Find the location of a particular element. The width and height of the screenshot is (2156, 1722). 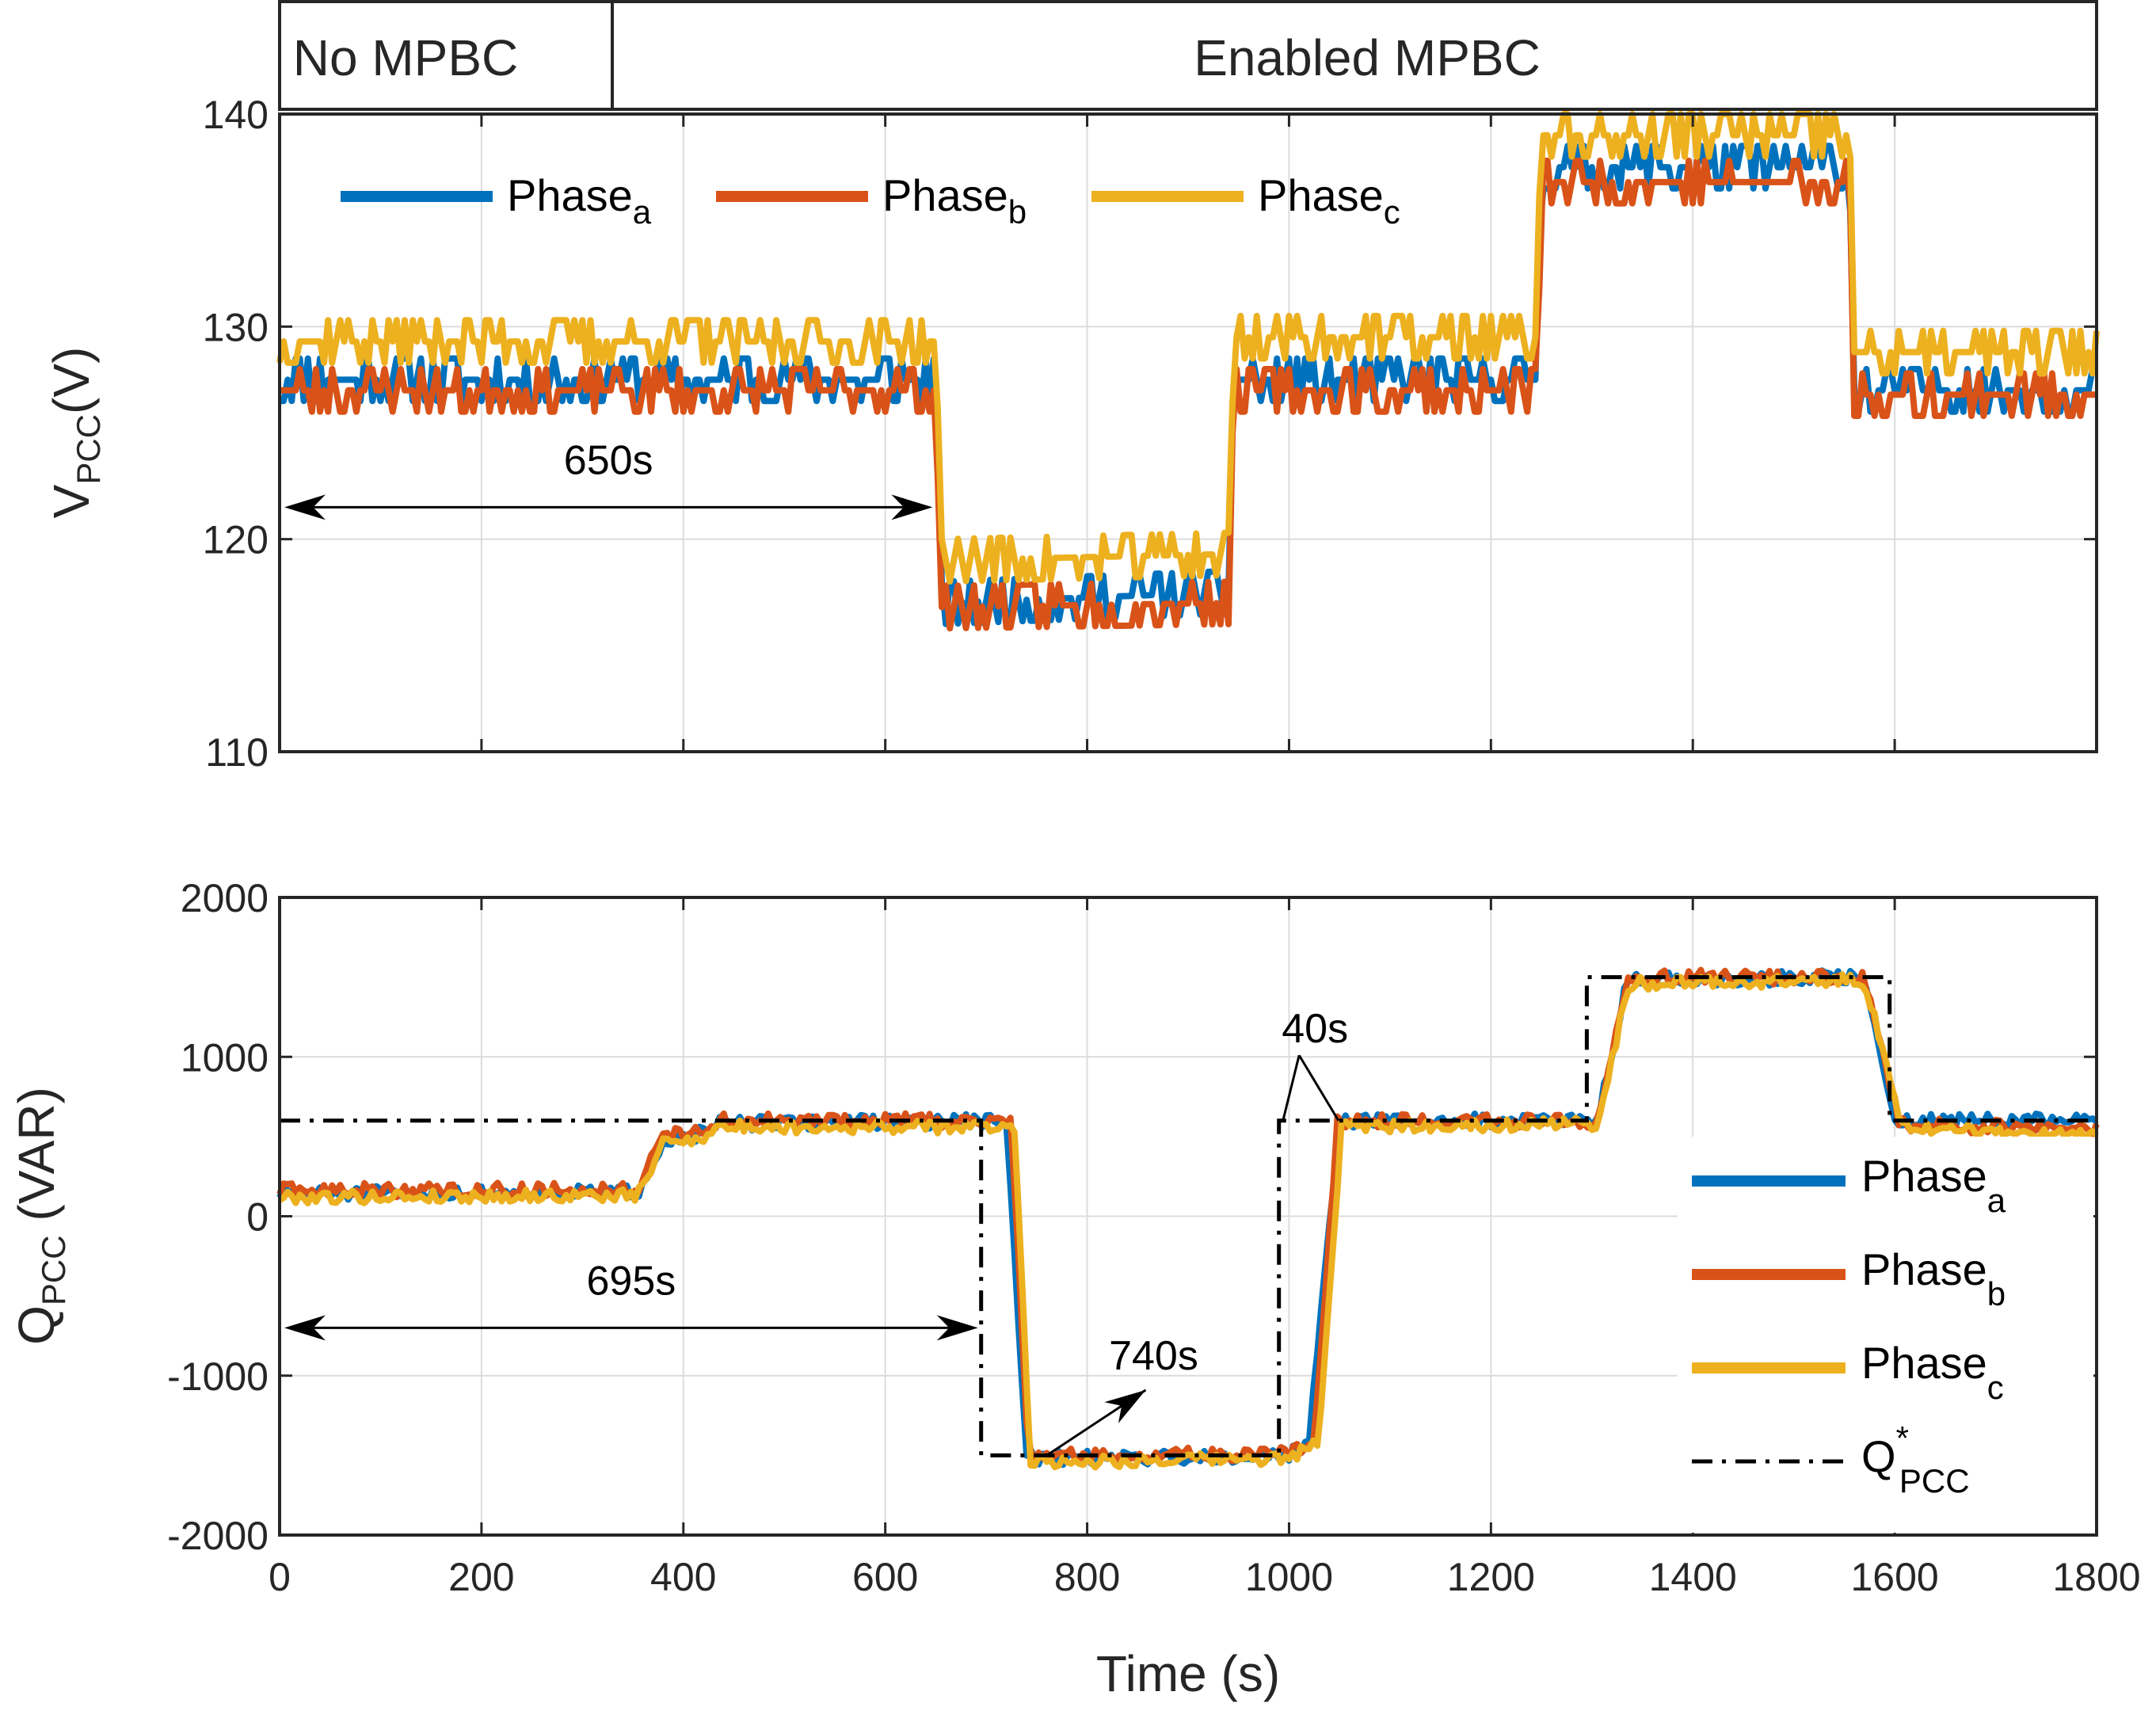

x-tick-label: 1400 is located at coordinates (1693, 1577).